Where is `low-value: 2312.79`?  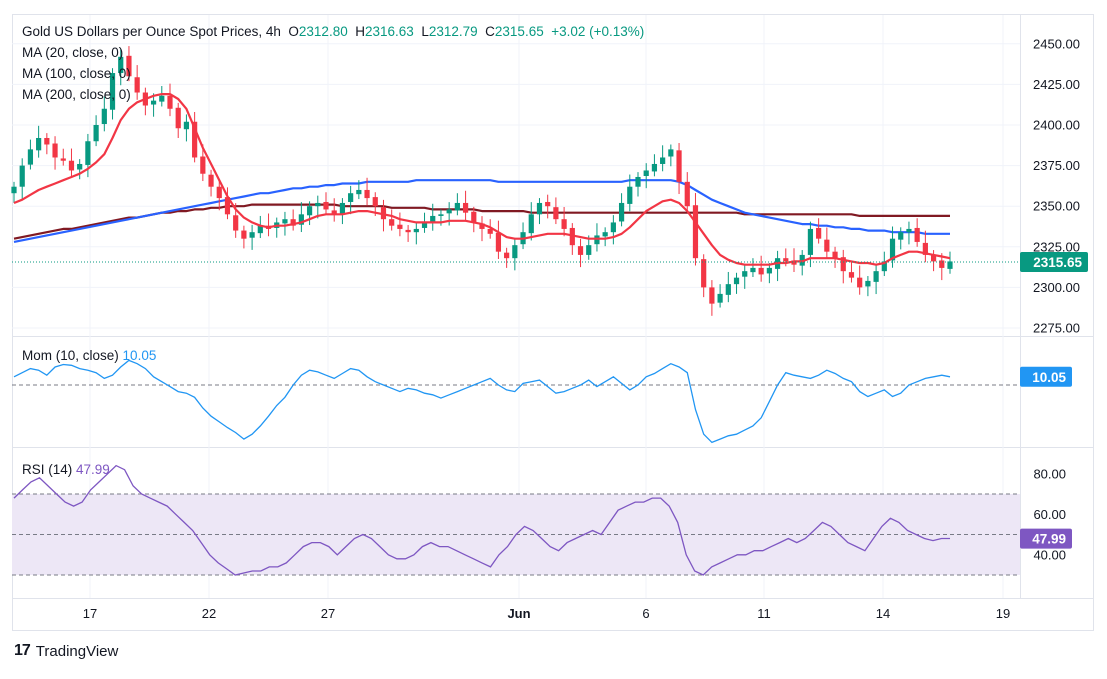 low-value: 2312.79 is located at coordinates (453, 31).